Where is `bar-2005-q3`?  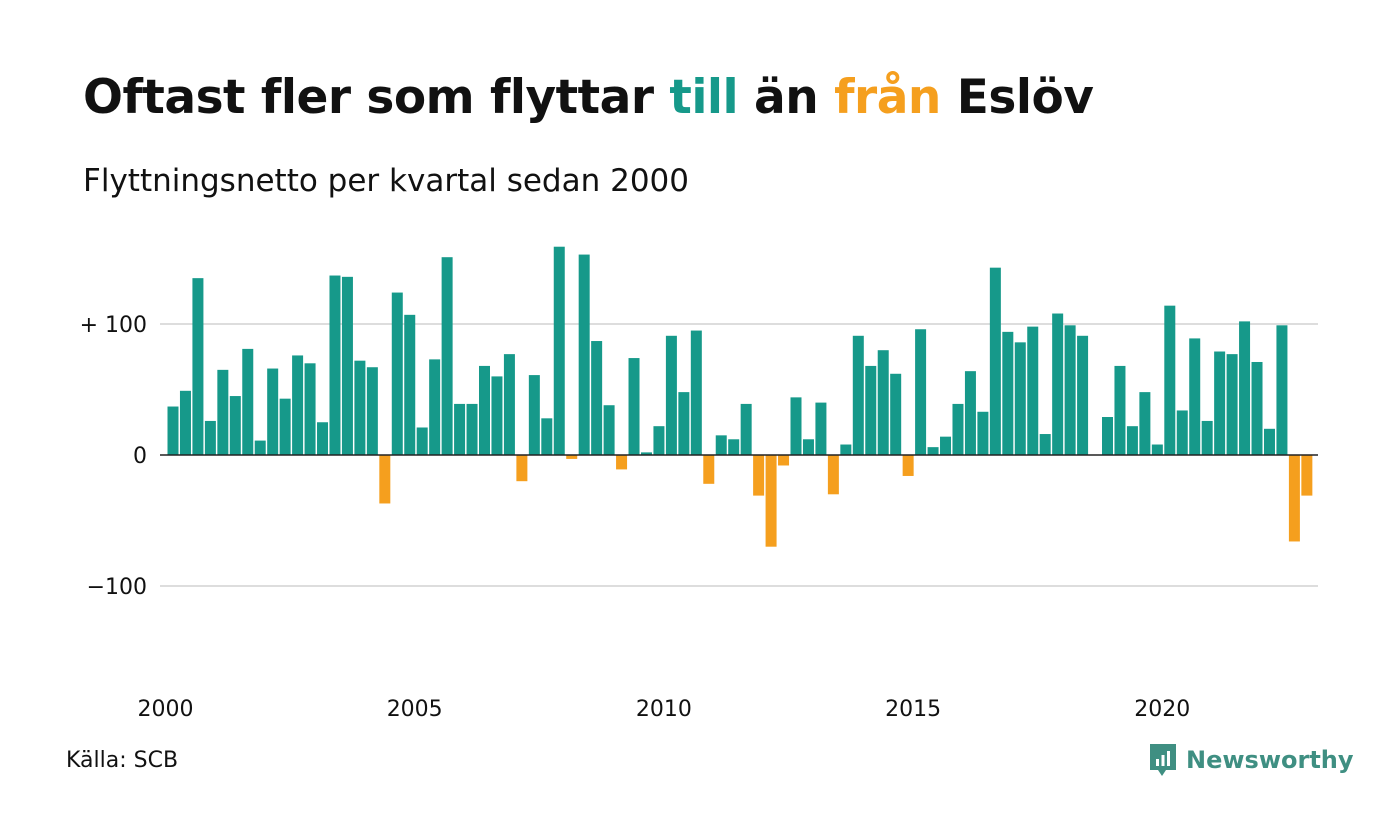
bar-2005-q3 is located at coordinates (447, 356).